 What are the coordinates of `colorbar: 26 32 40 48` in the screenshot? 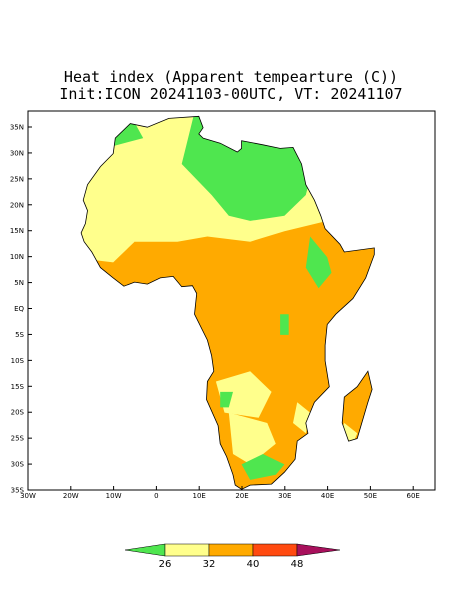 It's located at (232, 556).